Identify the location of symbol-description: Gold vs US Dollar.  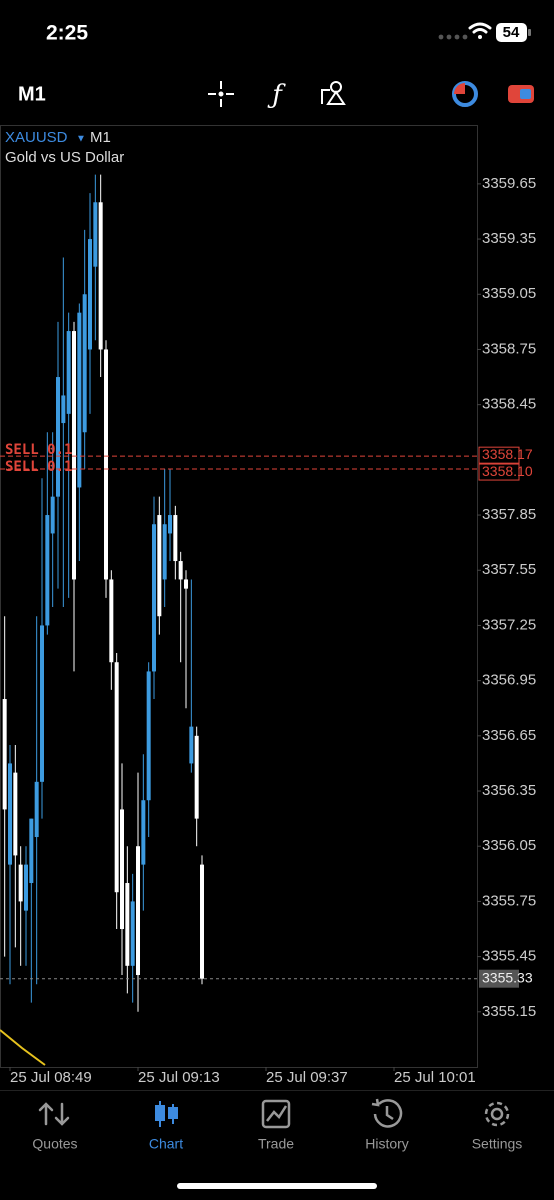
(64, 157).